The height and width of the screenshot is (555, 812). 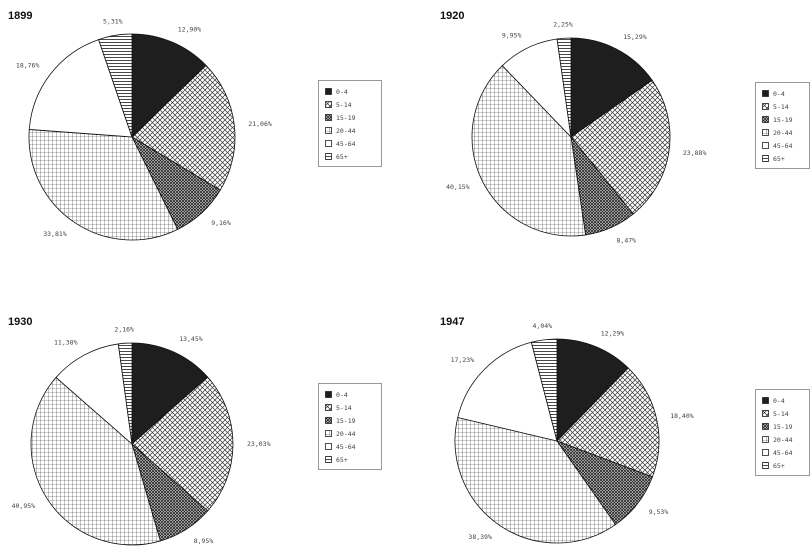 What do you see at coordinates (627, 240) in the screenshot?
I see `data-label: 8,47%` at bounding box center [627, 240].